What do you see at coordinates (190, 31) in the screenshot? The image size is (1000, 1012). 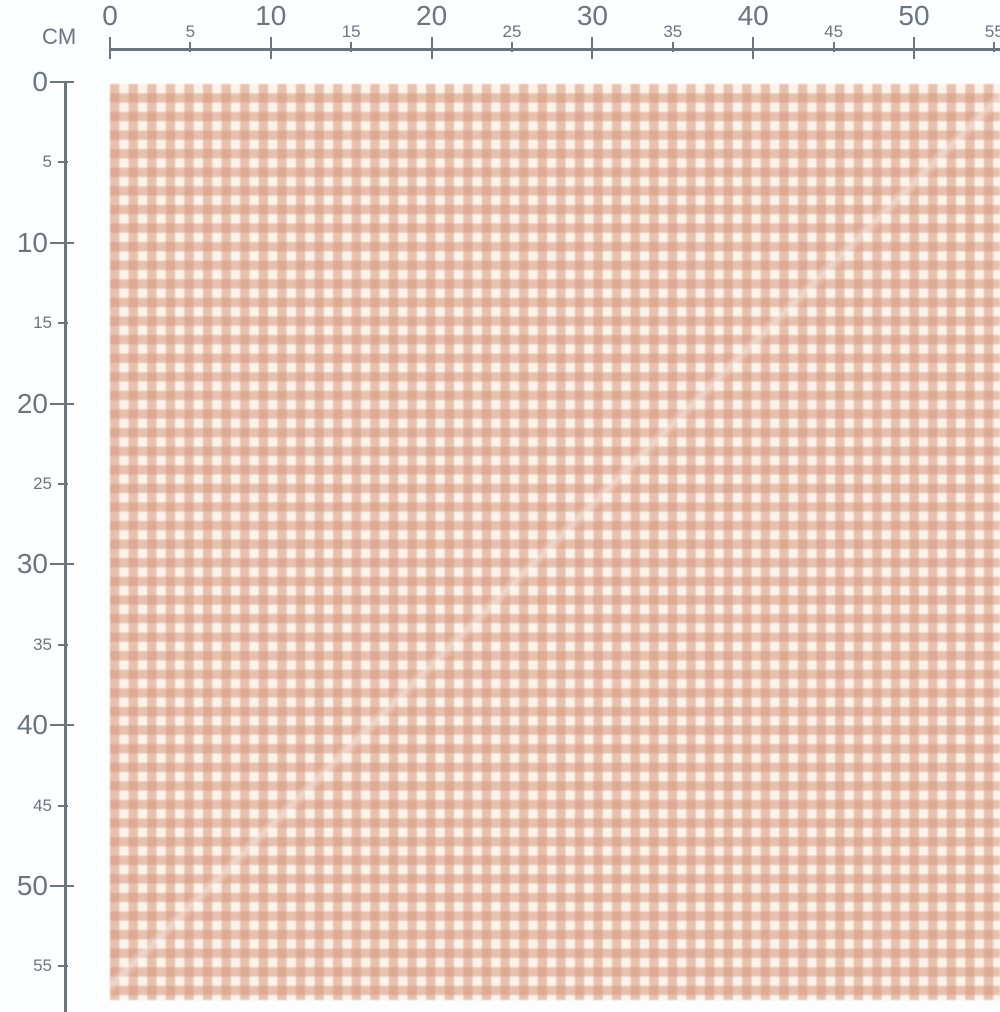 I see `h-ruler-label: 5` at bounding box center [190, 31].